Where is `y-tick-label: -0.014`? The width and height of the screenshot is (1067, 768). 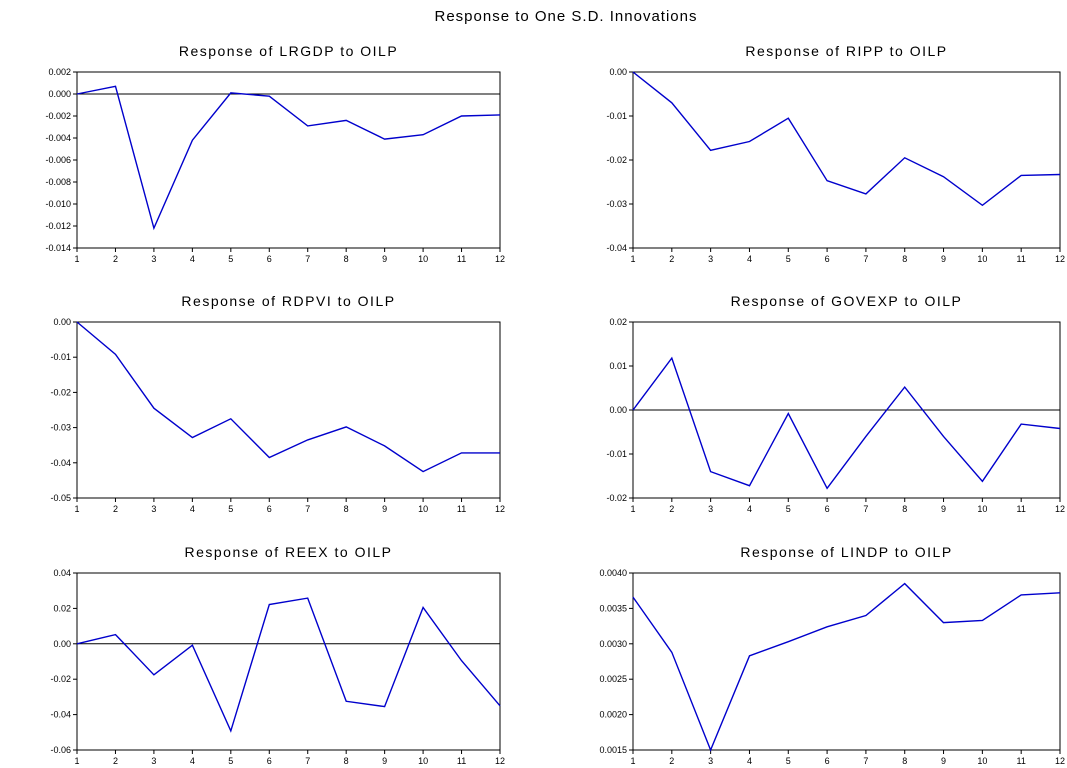
y-tick-label: -0.014 is located at coordinates (58, 248).